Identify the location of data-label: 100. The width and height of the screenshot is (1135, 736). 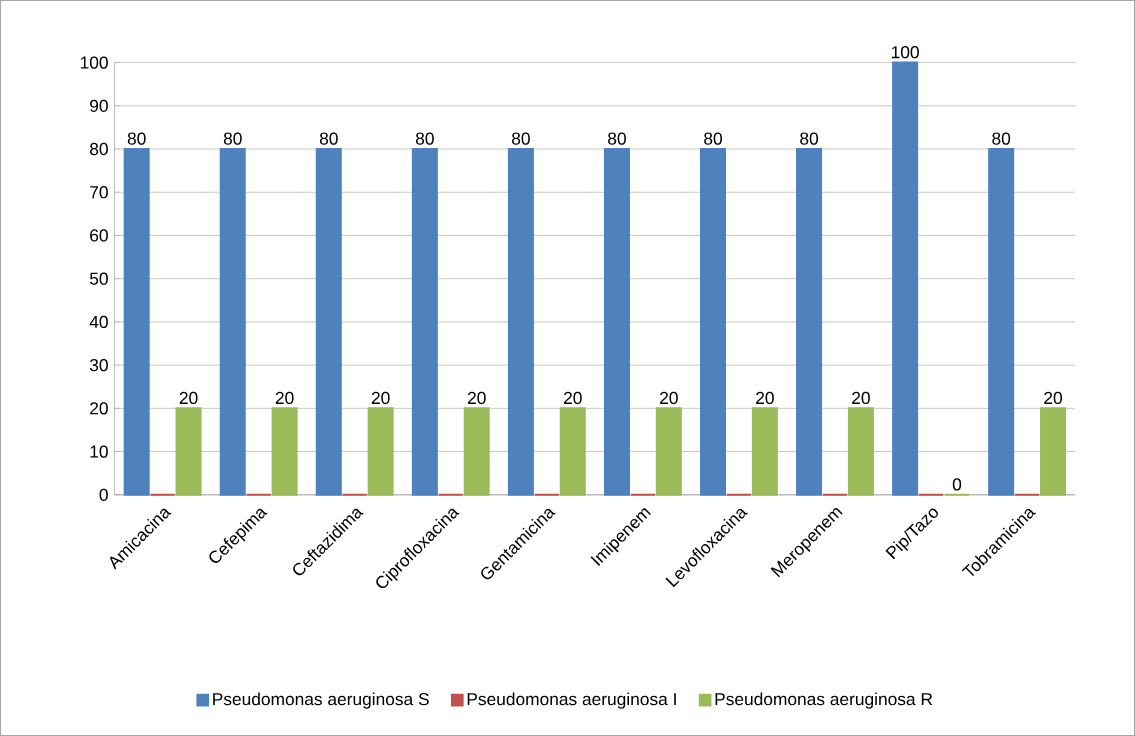
(905, 52).